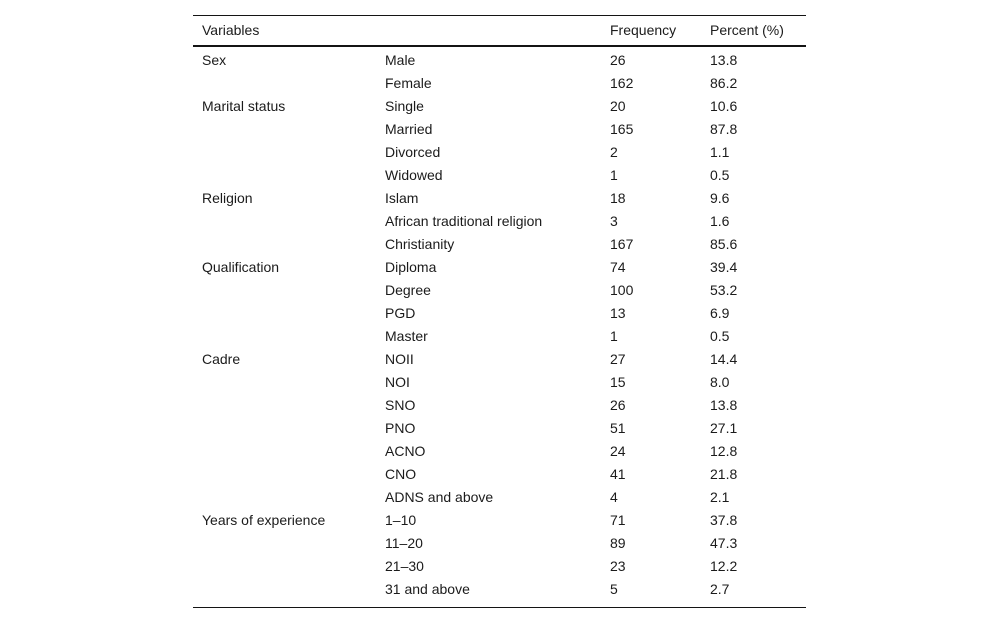 The height and width of the screenshot is (622, 1000). Describe the element at coordinates (499, 382) in the screenshot. I see `table-row: NOI 15 8.0` at that location.